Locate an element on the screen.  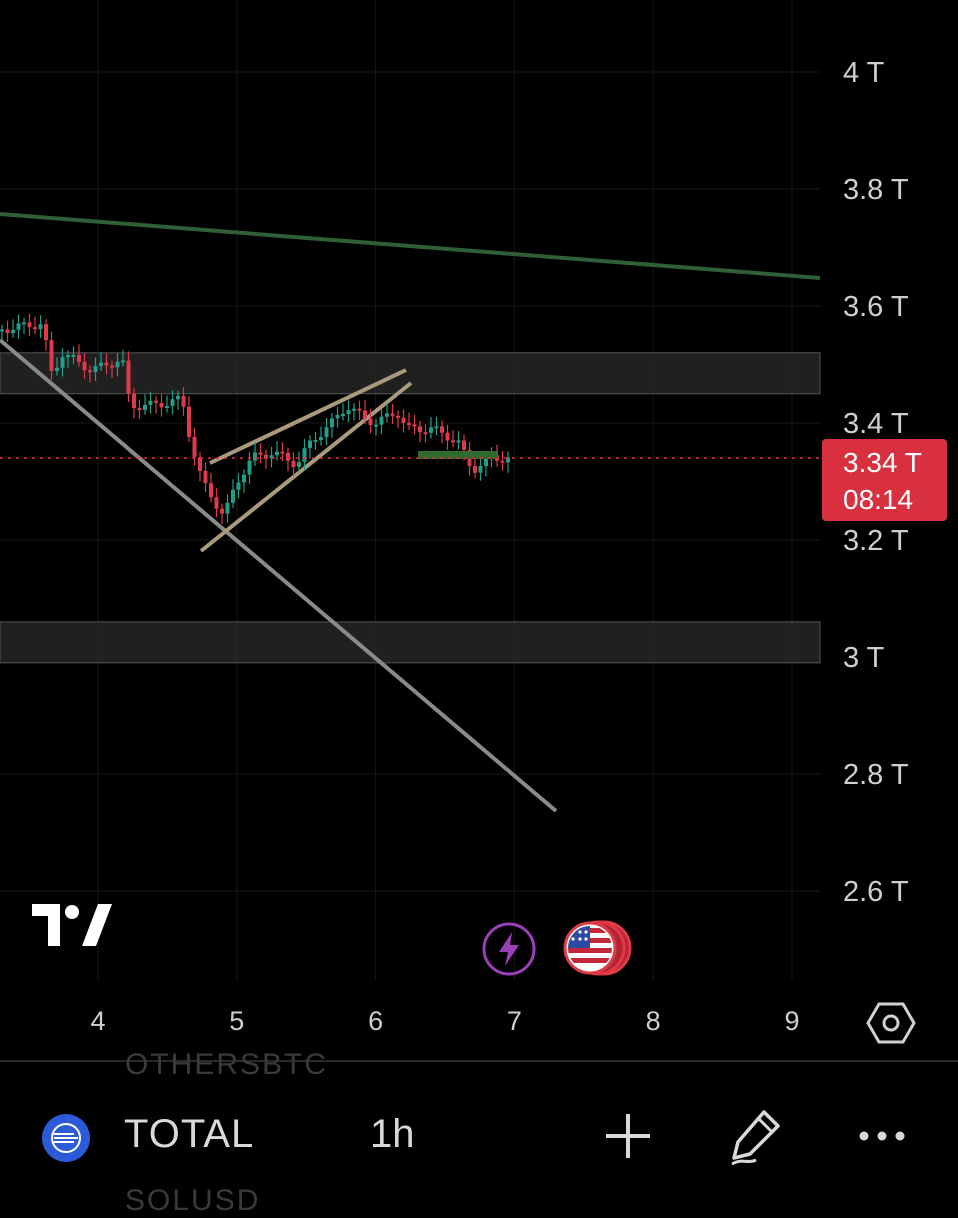
date-axis-label: 5 is located at coordinates (236, 1021).